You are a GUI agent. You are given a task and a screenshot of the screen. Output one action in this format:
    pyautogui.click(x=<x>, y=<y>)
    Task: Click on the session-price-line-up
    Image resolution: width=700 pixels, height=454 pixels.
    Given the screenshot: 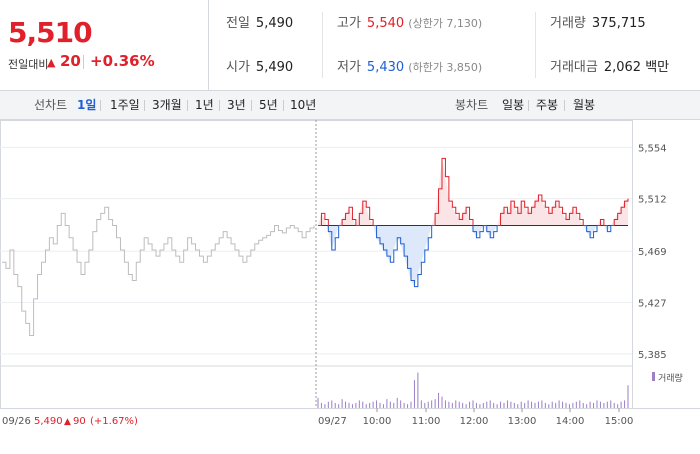 What is the action you would take?
    pyautogui.click(x=473, y=191)
    